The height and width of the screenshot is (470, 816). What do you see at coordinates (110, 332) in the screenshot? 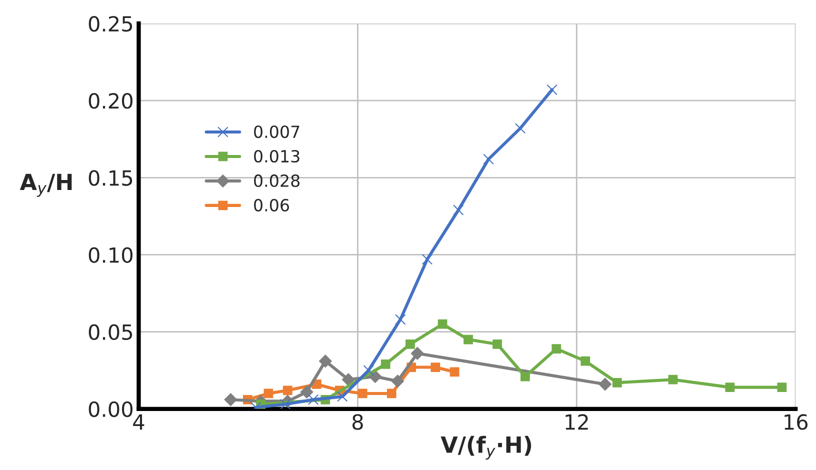
I see `y-tick-label: 0.05` at bounding box center [110, 332].